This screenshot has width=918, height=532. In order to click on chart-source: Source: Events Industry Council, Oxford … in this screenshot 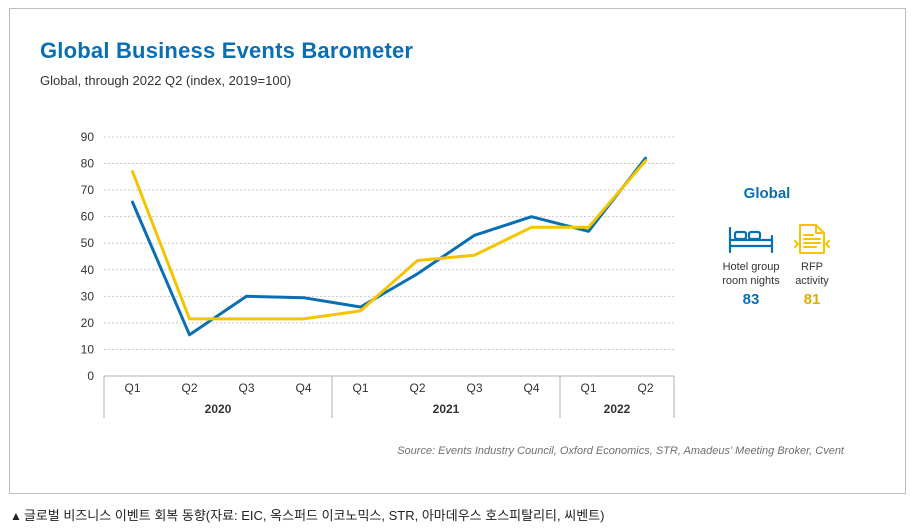, I will do `click(620, 451)`.